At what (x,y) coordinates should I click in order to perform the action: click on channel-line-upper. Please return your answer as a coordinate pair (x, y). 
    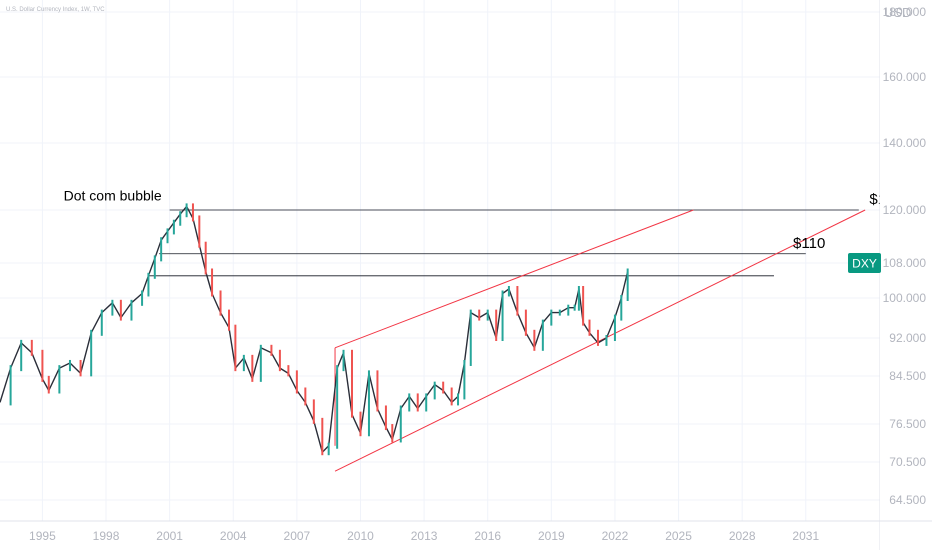
    Looking at the image, I should click on (514, 279).